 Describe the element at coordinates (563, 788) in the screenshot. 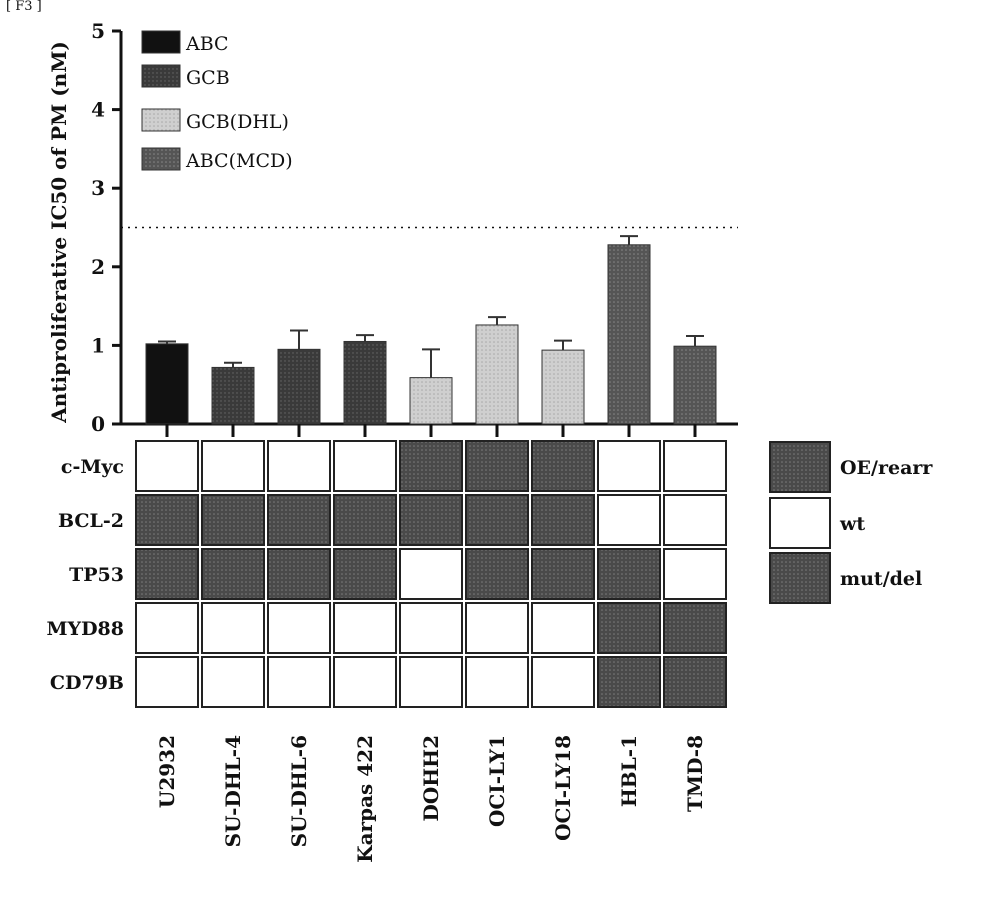

I see `x-category-label: OCI-LY18` at that location.